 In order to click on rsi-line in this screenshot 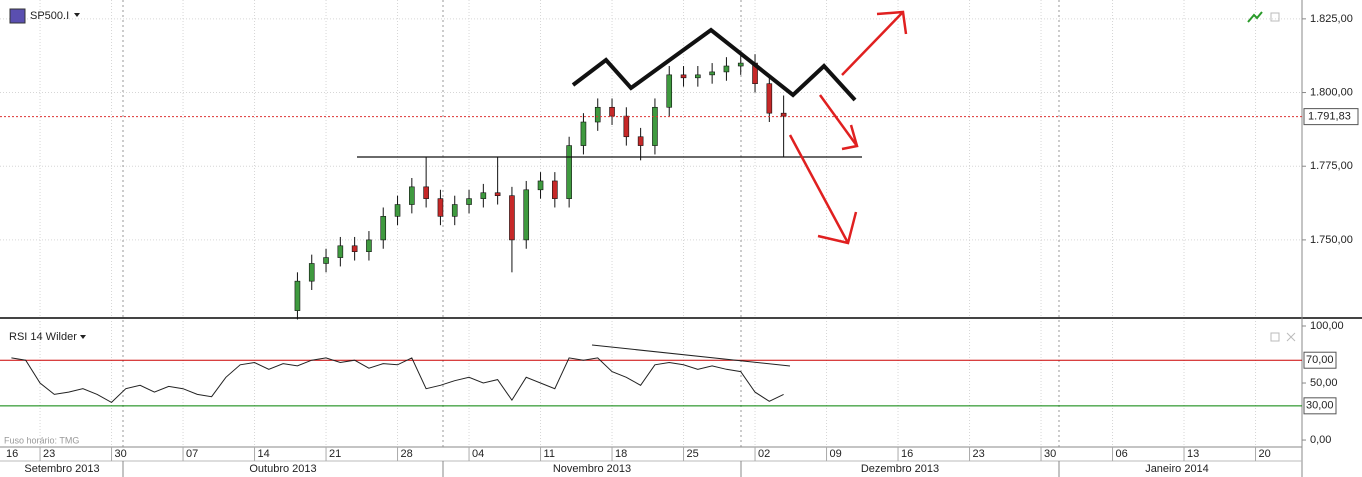, I will do `click(397, 380)`.